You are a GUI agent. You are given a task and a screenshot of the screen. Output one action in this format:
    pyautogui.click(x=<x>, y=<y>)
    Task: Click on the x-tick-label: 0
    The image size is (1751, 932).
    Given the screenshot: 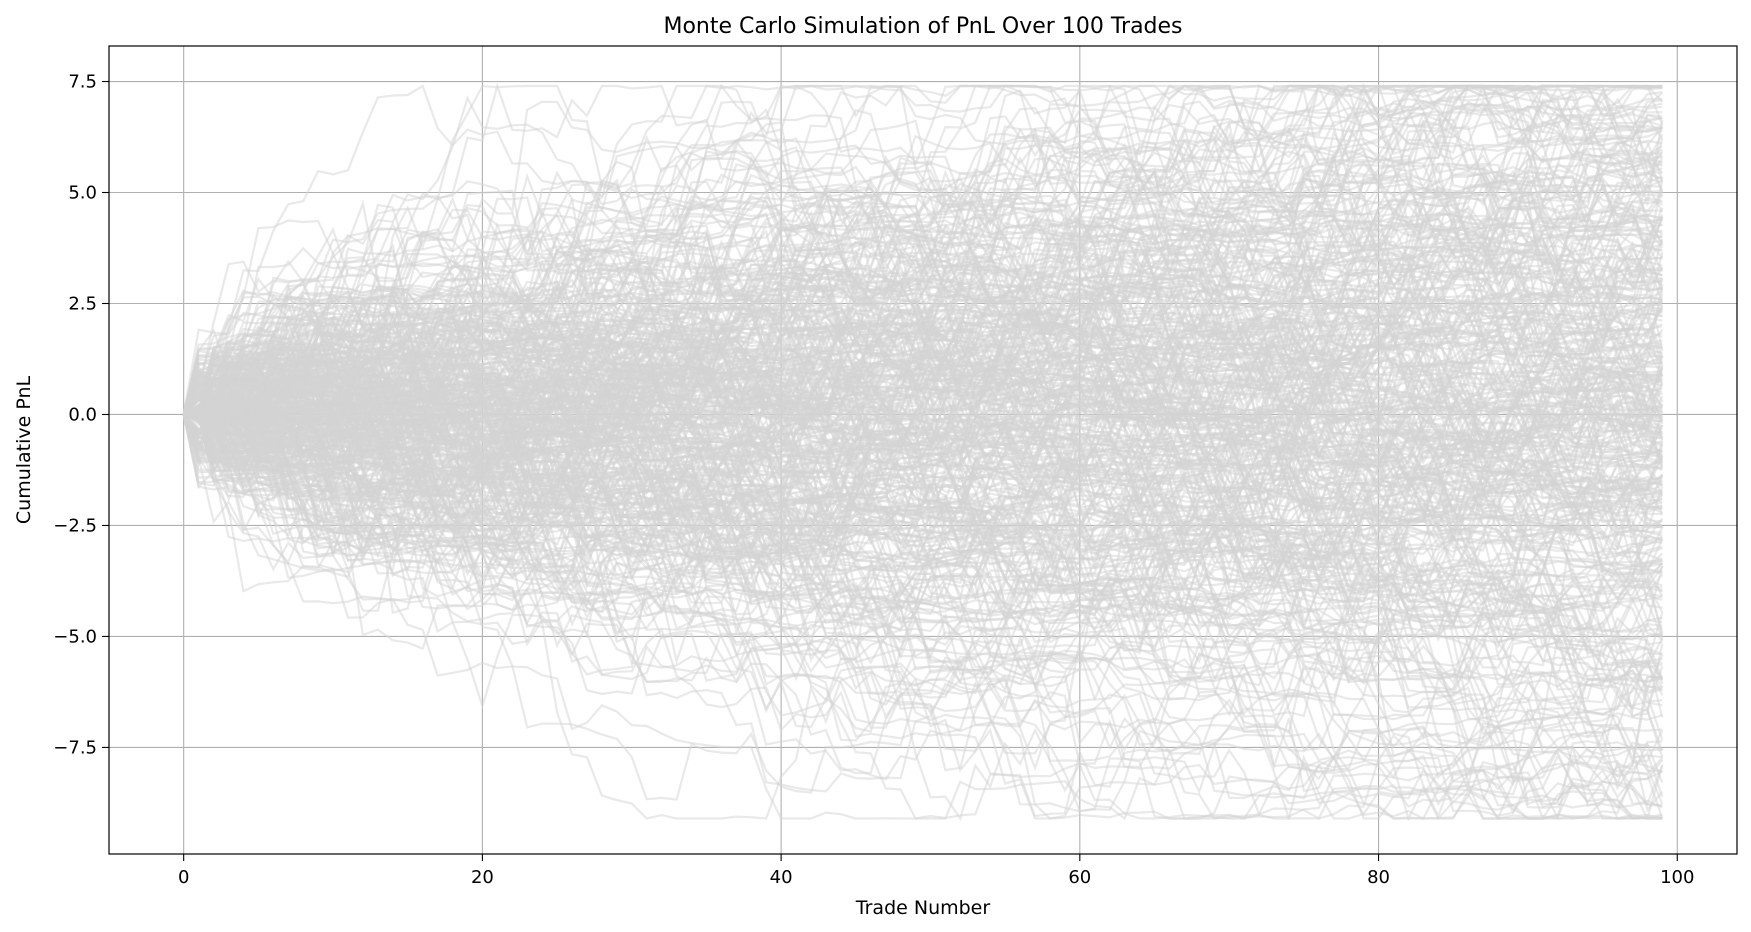 What is the action you would take?
    pyautogui.click(x=183, y=877)
    